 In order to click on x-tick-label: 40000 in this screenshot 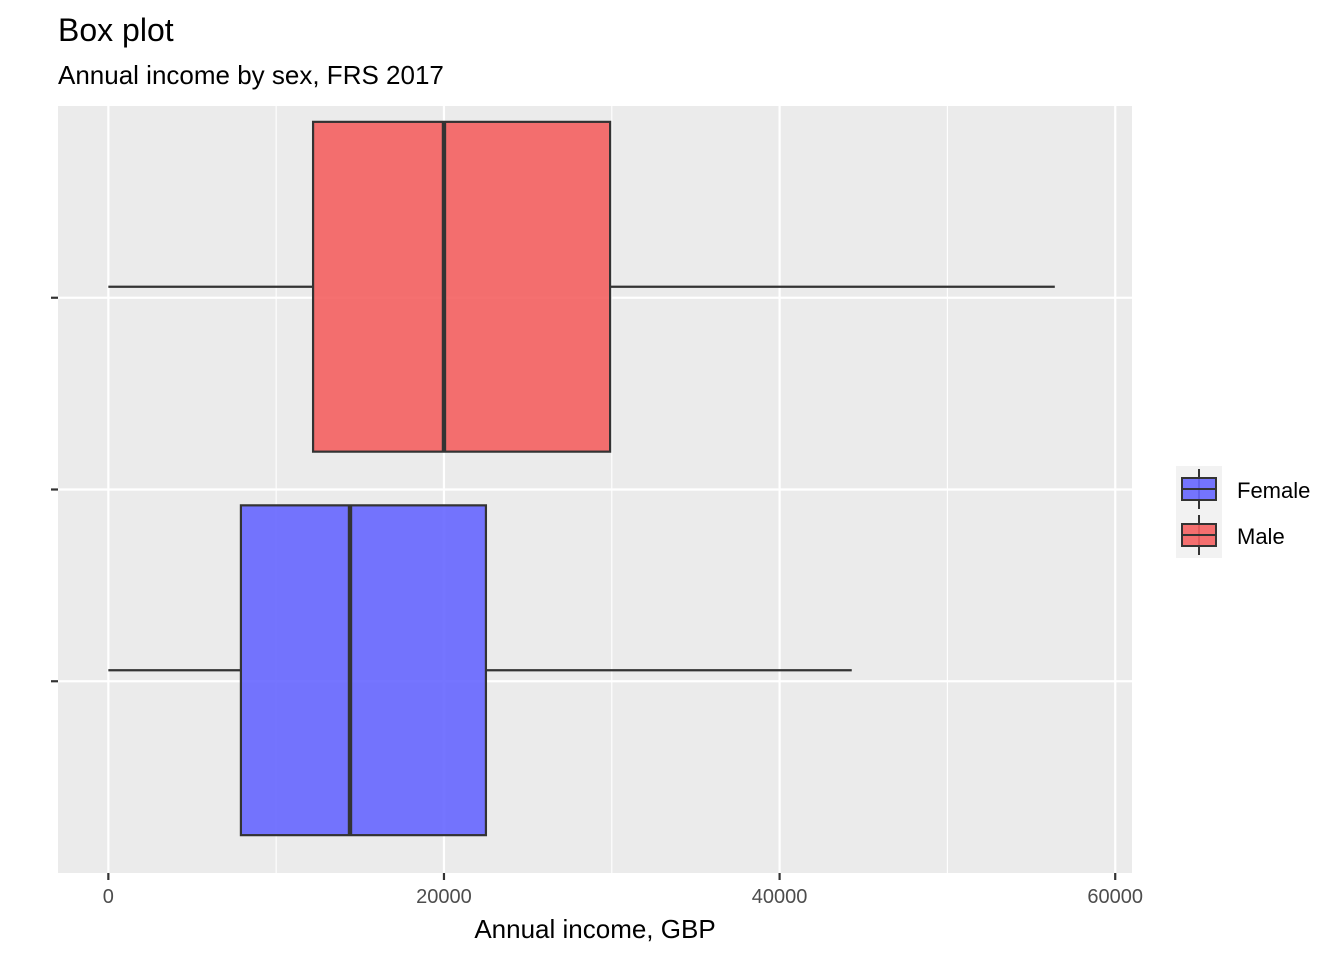, I will do `click(780, 897)`.